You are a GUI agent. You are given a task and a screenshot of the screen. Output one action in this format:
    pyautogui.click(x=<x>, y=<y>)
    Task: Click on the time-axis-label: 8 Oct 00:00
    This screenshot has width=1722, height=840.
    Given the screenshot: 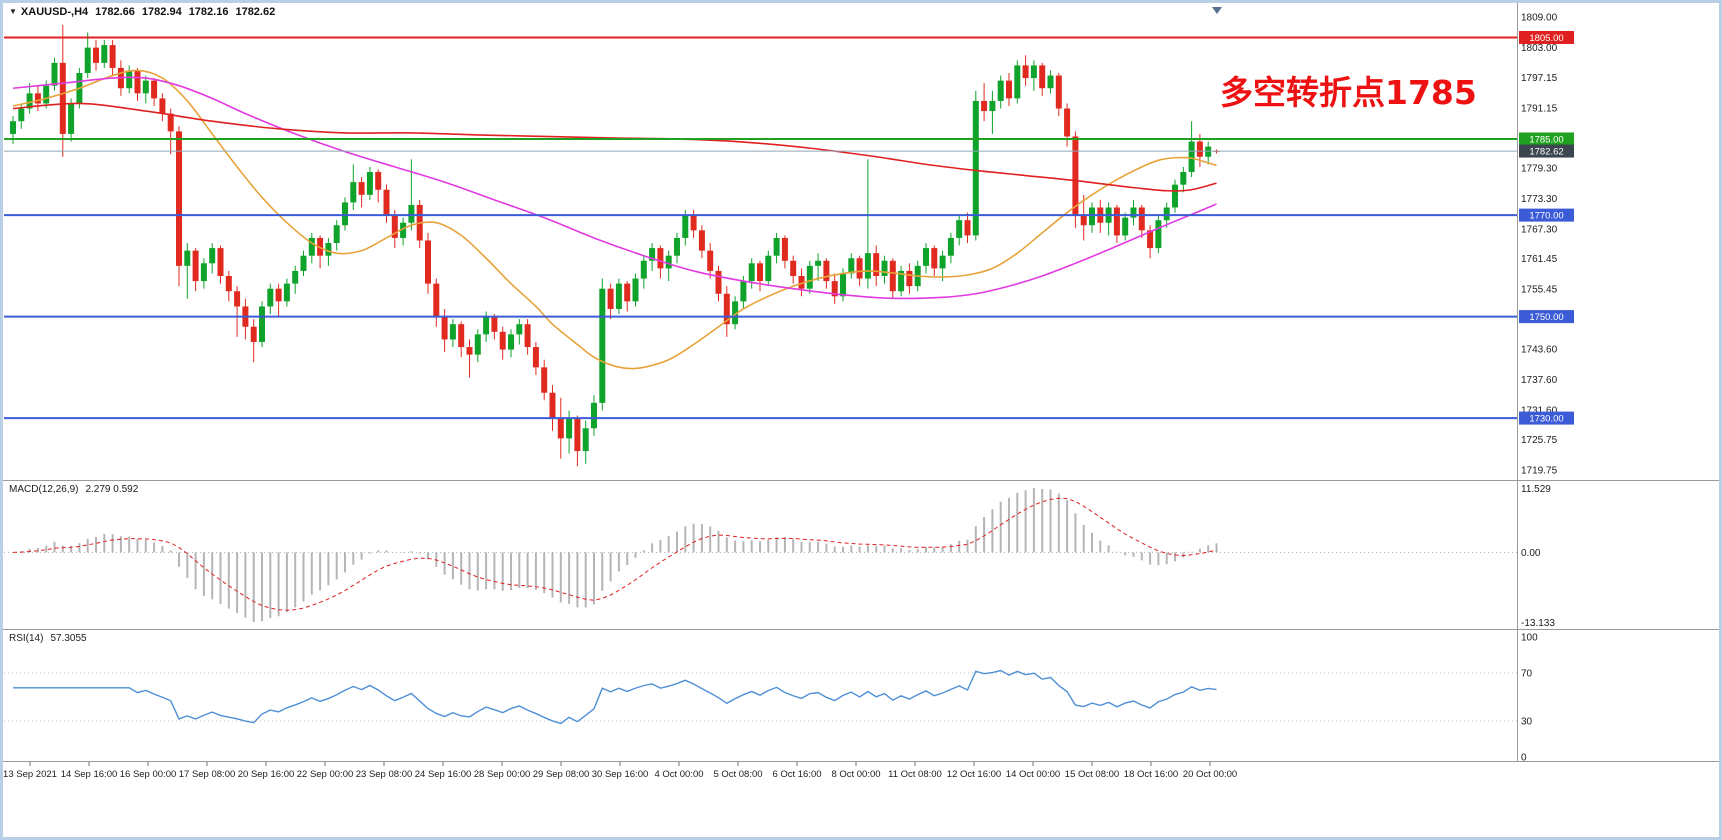 What is the action you would take?
    pyautogui.click(x=855, y=774)
    